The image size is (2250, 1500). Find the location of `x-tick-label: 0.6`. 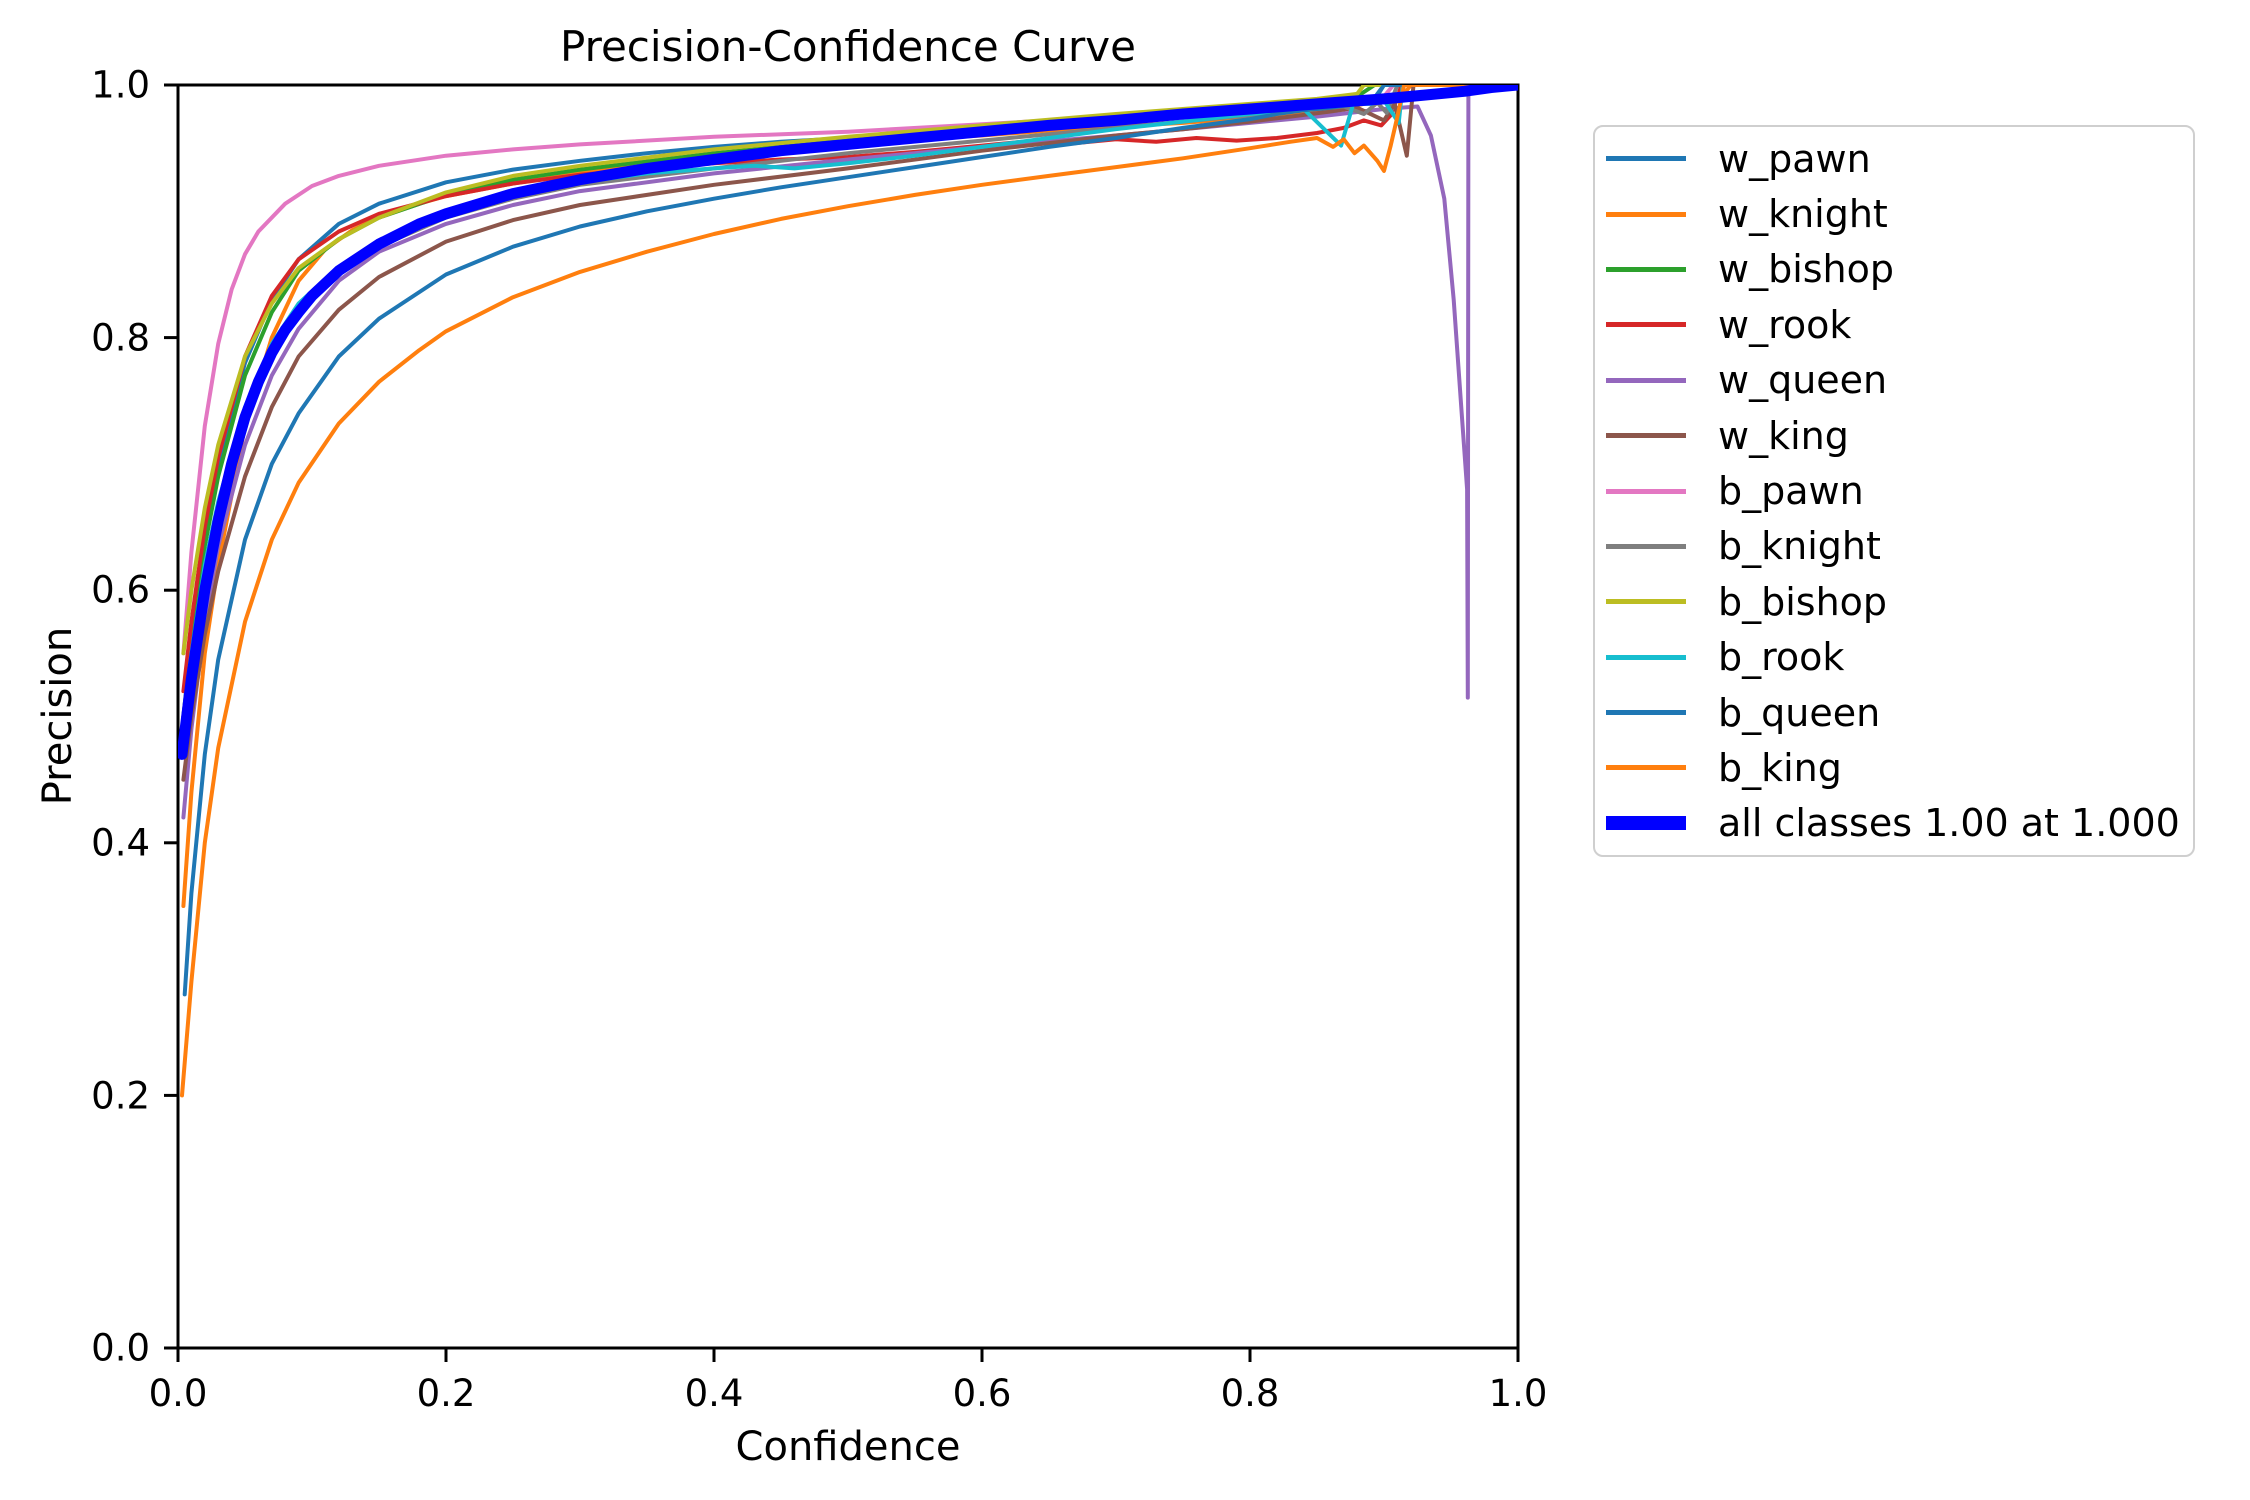

x-tick-label: 0.6 is located at coordinates (982, 1393).